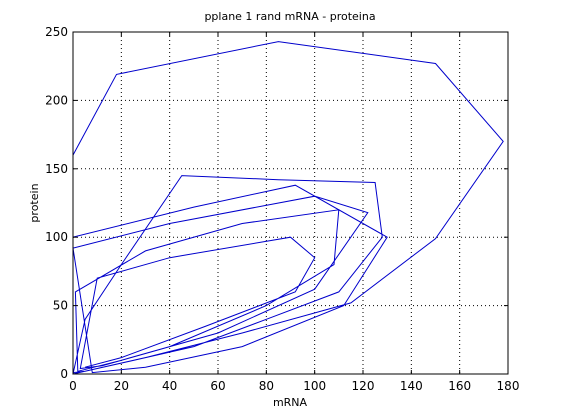 This screenshot has height=420, width=561. I want to click on x-tick-label: 20, so click(121, 386).